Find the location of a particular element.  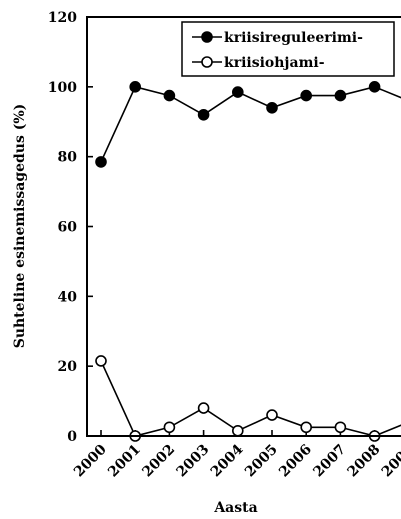

y-axis-title: Suhteline esinemissagedus (%) is located at coordinates (20, 226).